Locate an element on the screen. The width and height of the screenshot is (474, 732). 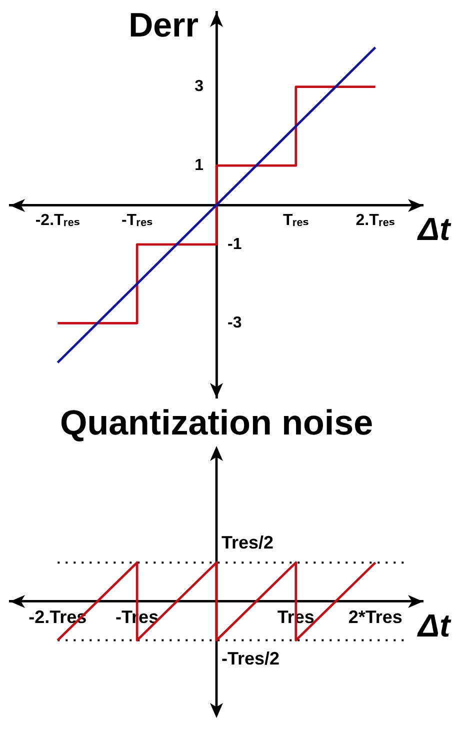
y2-tick-label: -3 is located at coordinates (235, 323).